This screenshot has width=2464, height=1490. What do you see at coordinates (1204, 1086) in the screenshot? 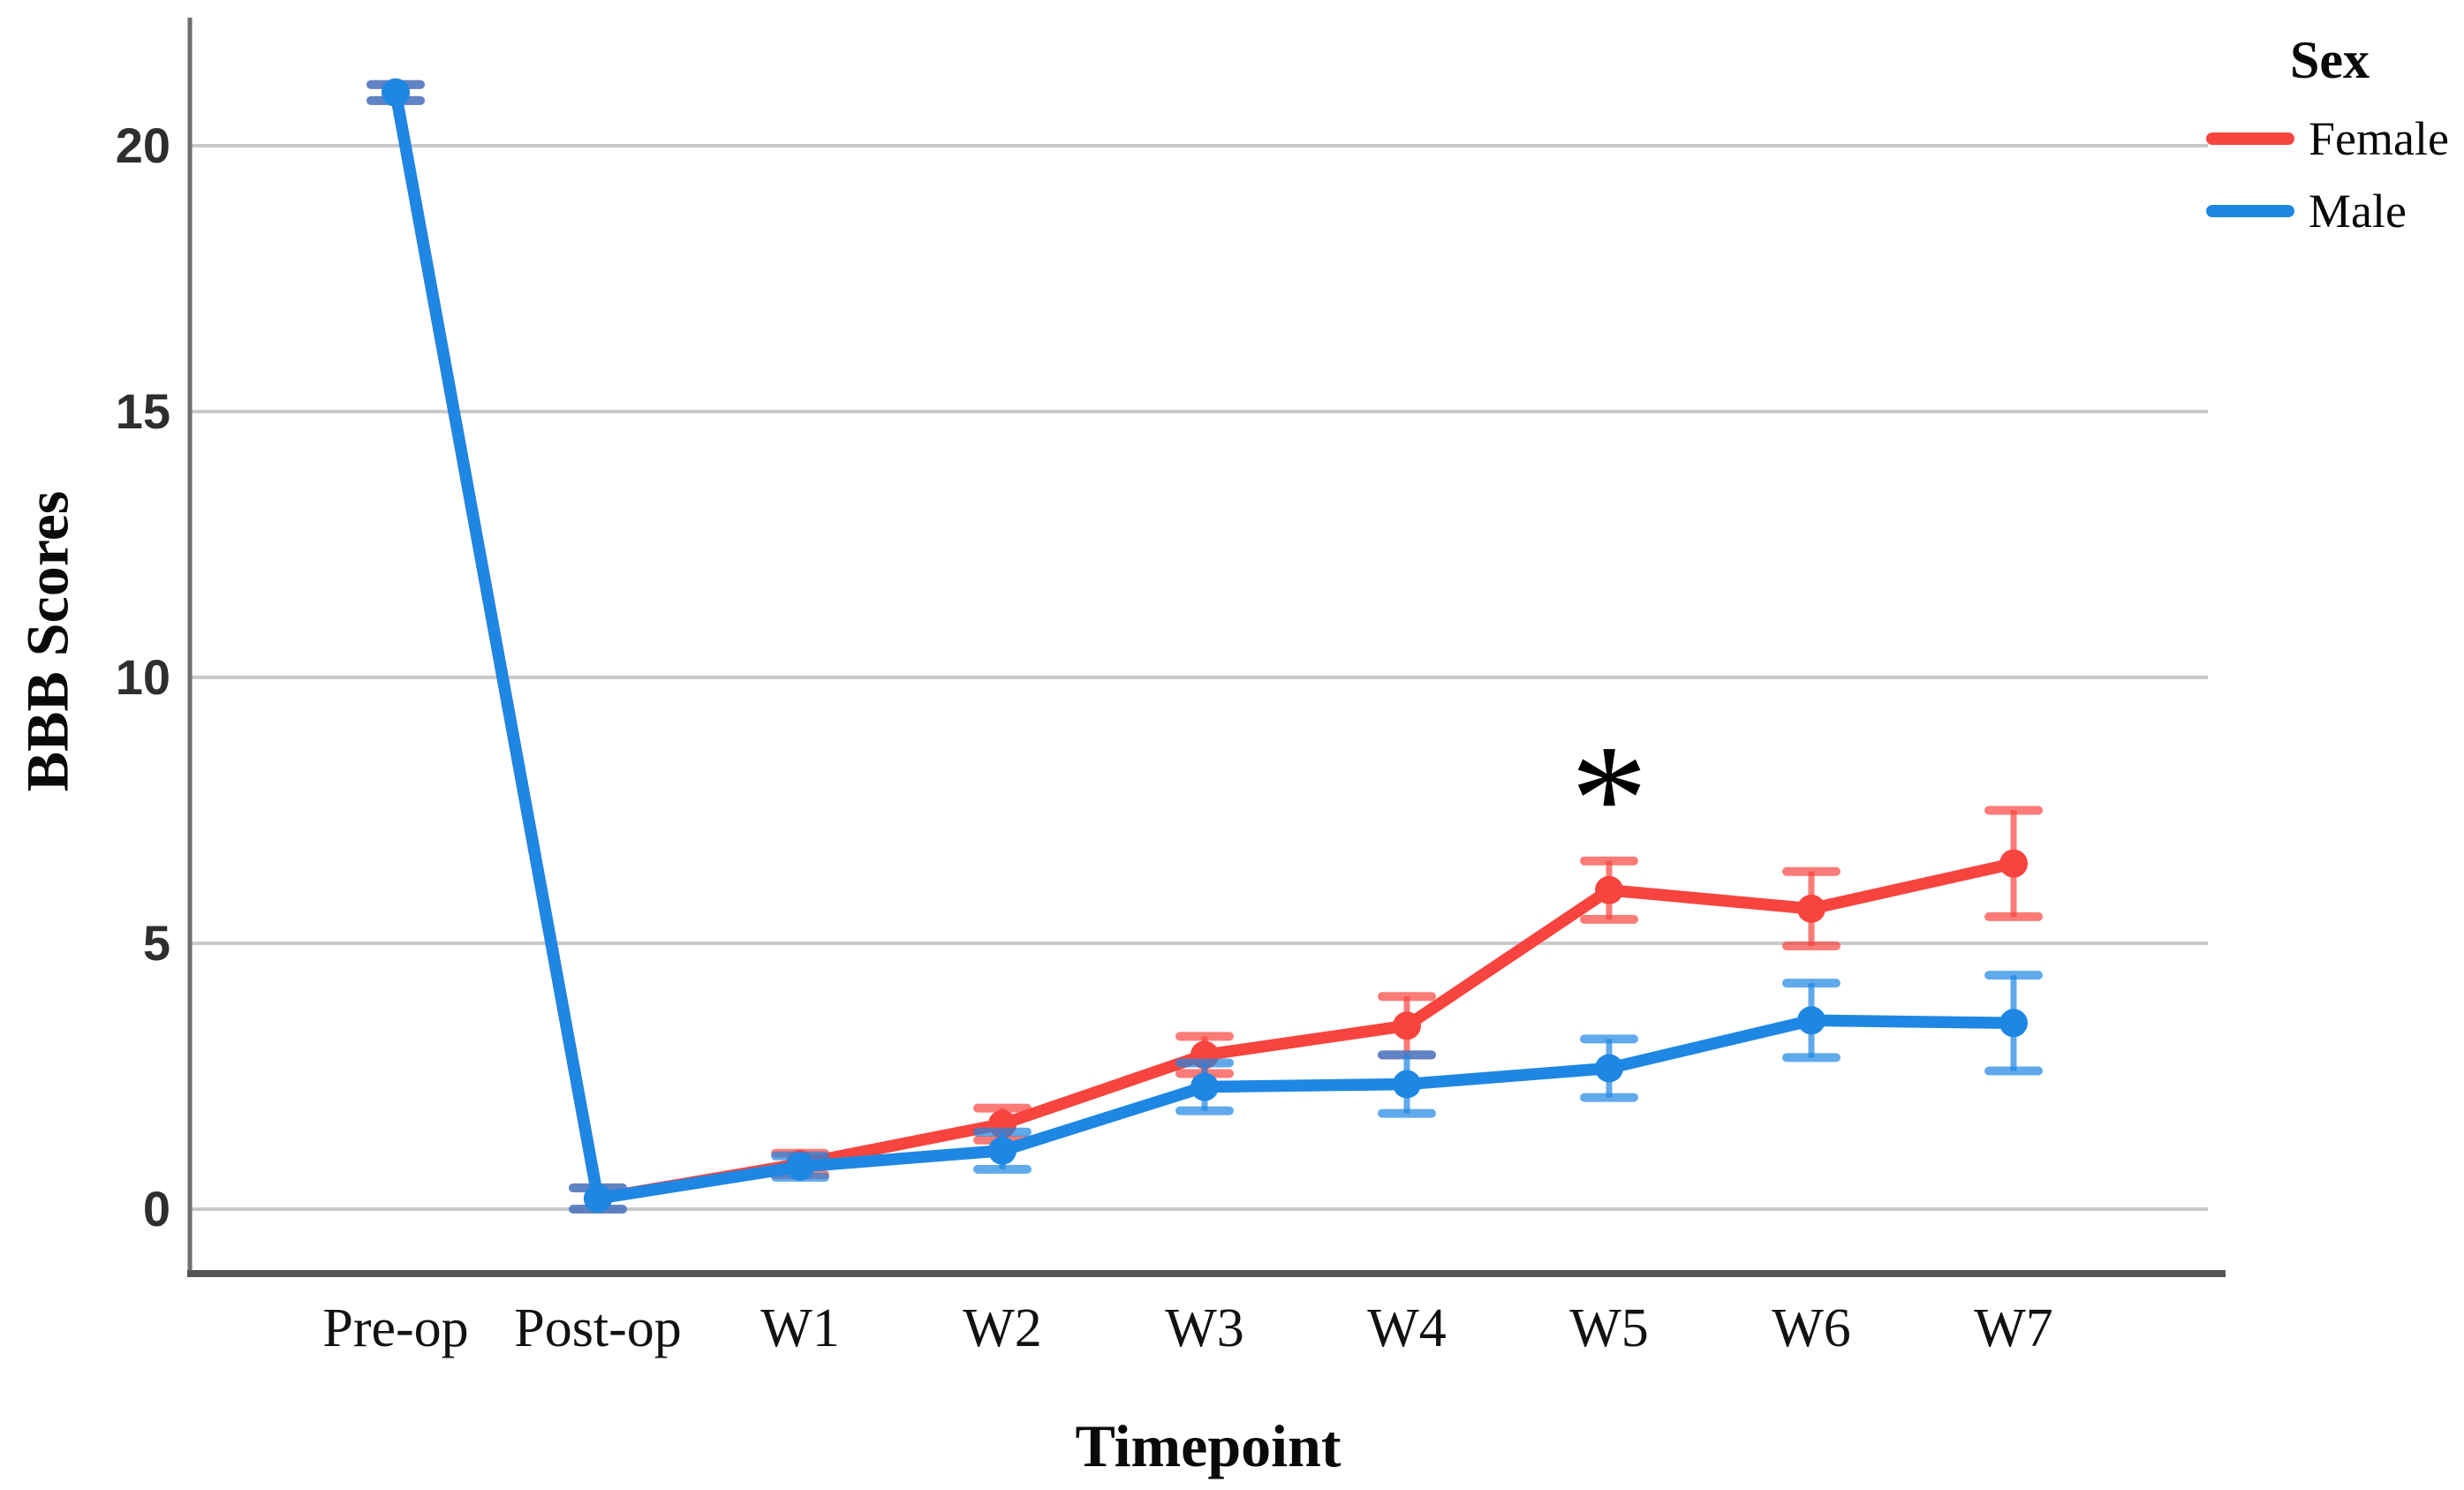
I see `male-point-W3` at bounding box center [1204, 1086].